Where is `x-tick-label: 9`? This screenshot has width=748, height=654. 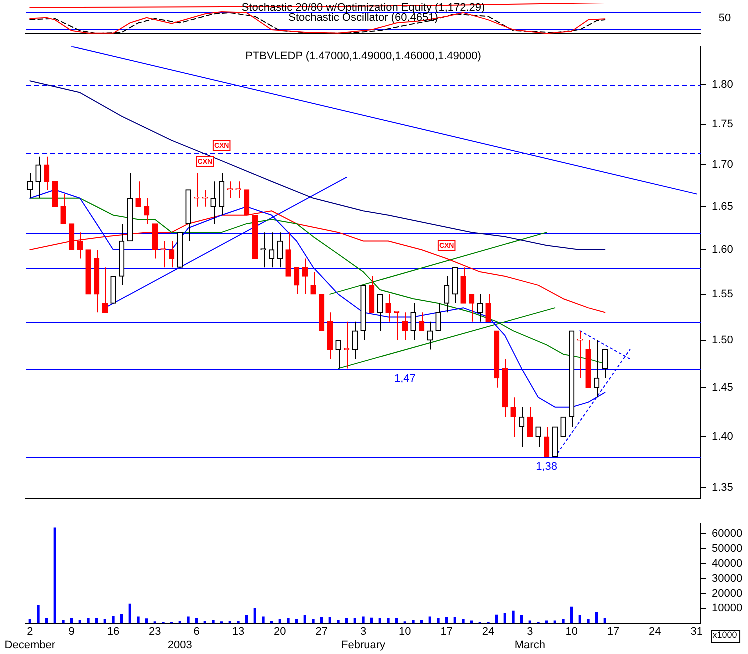
x-tick-label: 9 is located at coordinates (71, 632).